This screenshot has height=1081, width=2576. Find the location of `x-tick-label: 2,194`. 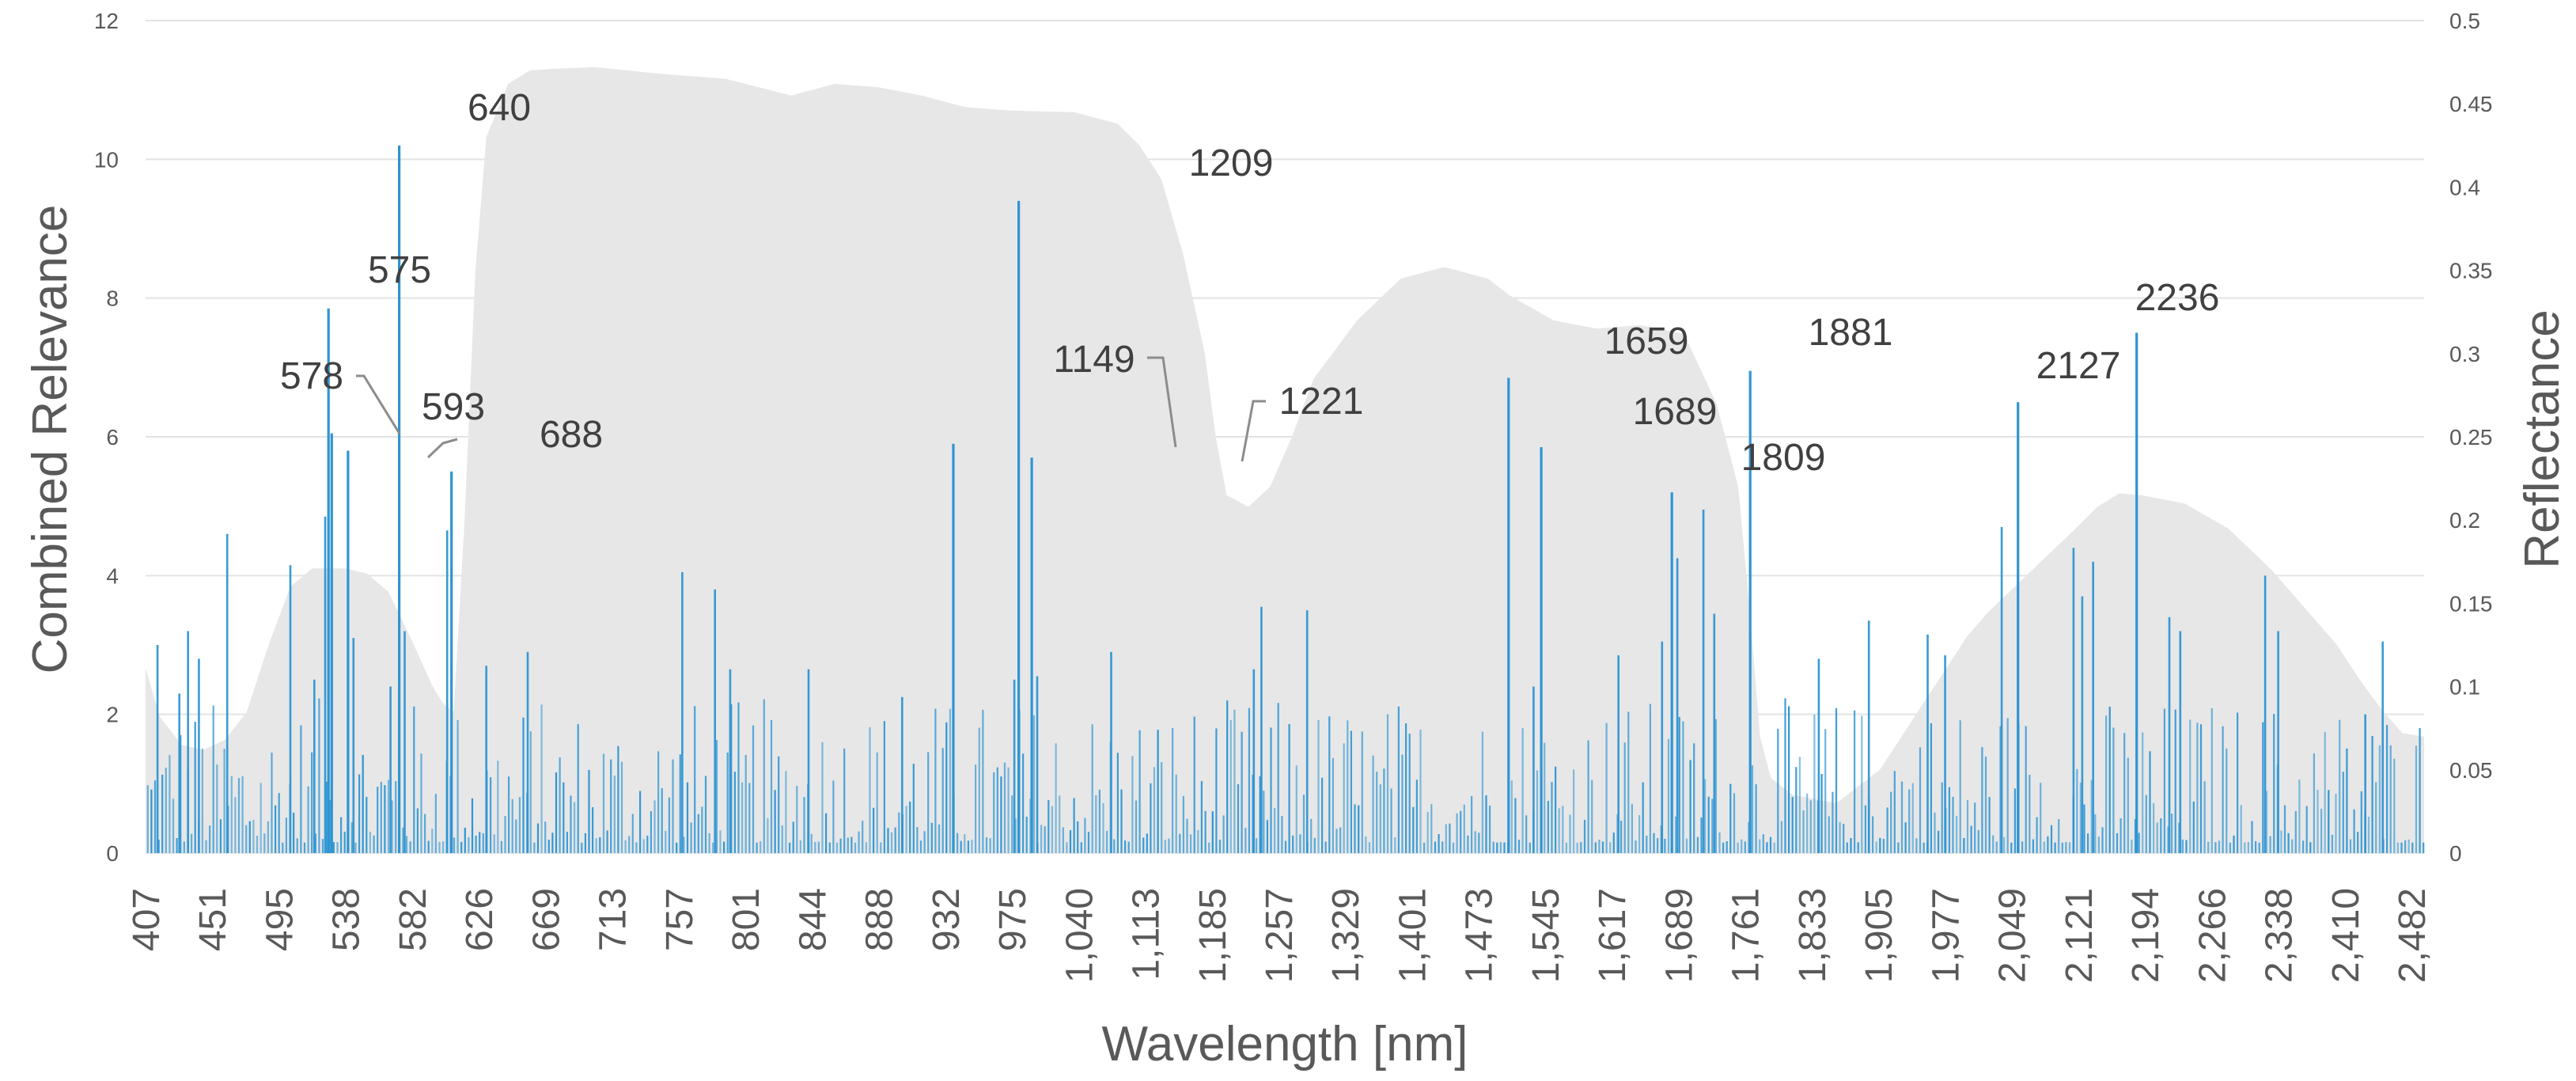

x-tick-label: 2,194 is located at coordinates (2146, 935).